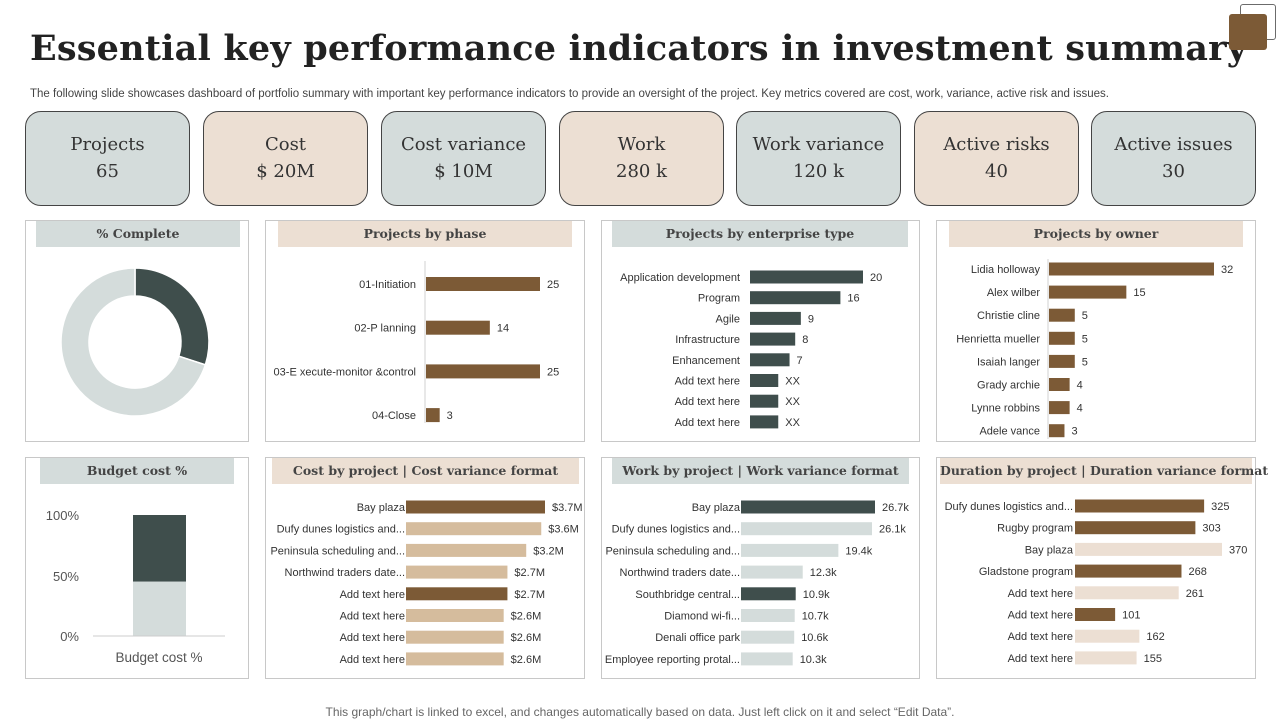 The width and height of the screenshot is (1280, 720). What do you see at coordinates (895, 508) in the screenshot?
I see `data-label: 26.7k` at bounding box center [895, 508].